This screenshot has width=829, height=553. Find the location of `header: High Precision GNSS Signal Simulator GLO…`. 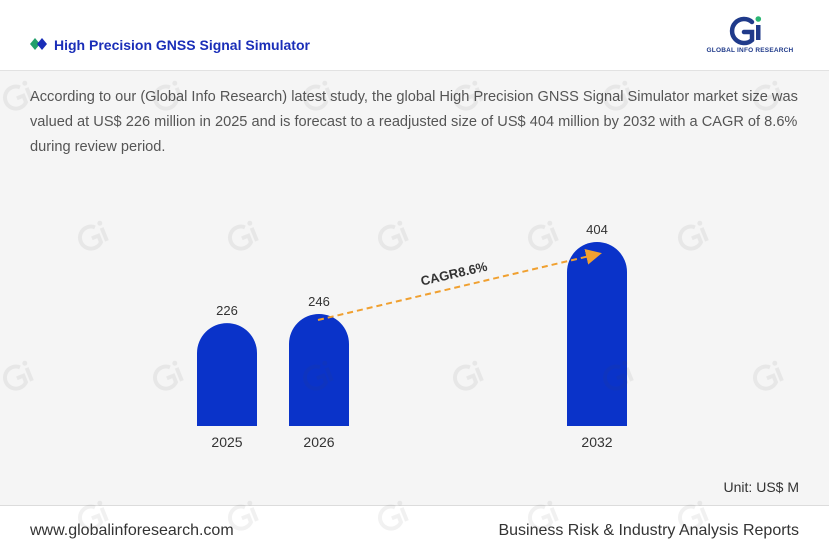

header: High Precision GNSS Signal Simulator GLO… is located at coordinates (414, 35).